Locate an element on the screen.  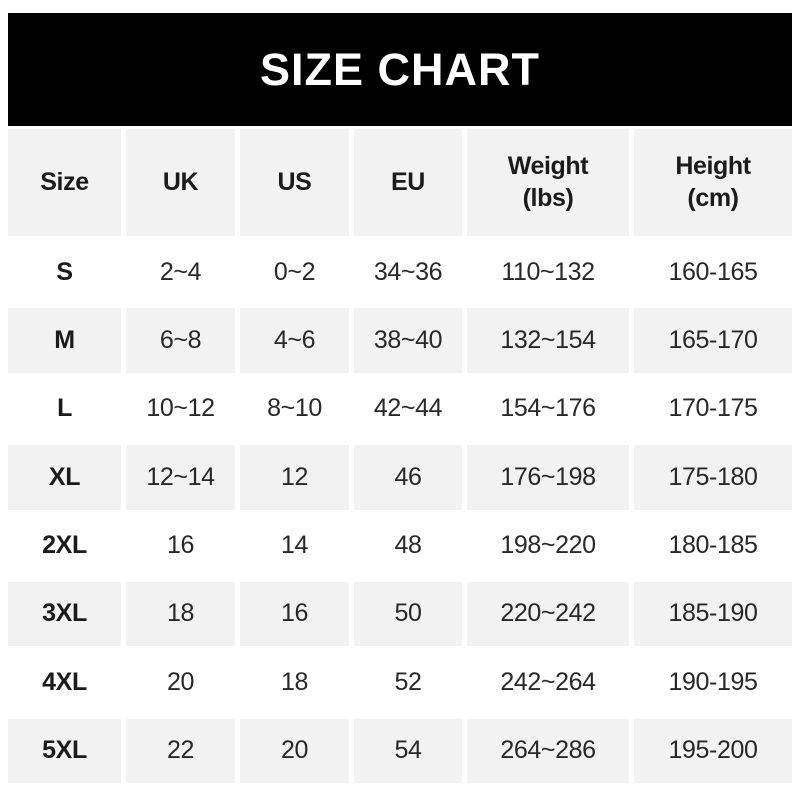
cell-eu: 38~40 is located at coordinates (408, 340).